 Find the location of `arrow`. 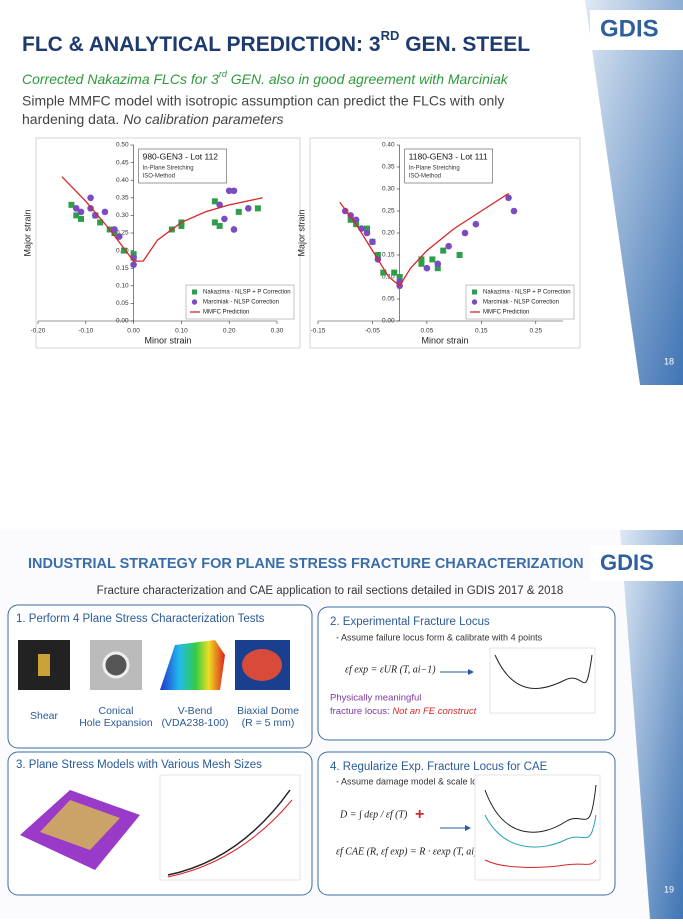

arrow is located at coordinates (468, 828).